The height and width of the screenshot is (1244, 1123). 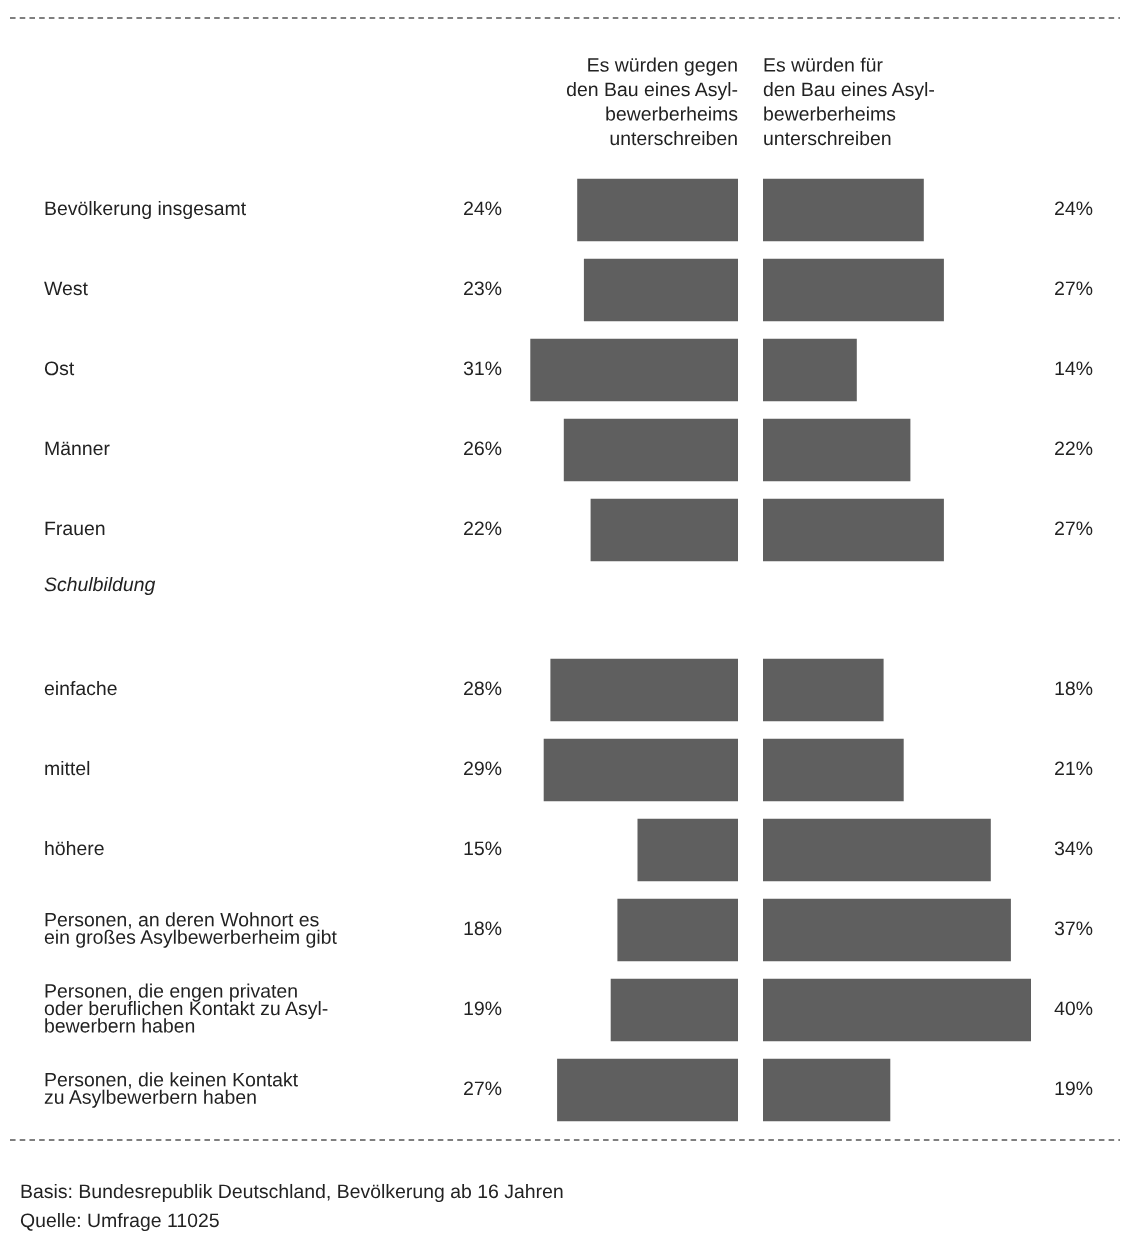 What do you see at coordinates (1074, 768) in the screenshot?
I see `data-label: 21%` at bounding box center [1074, 768].